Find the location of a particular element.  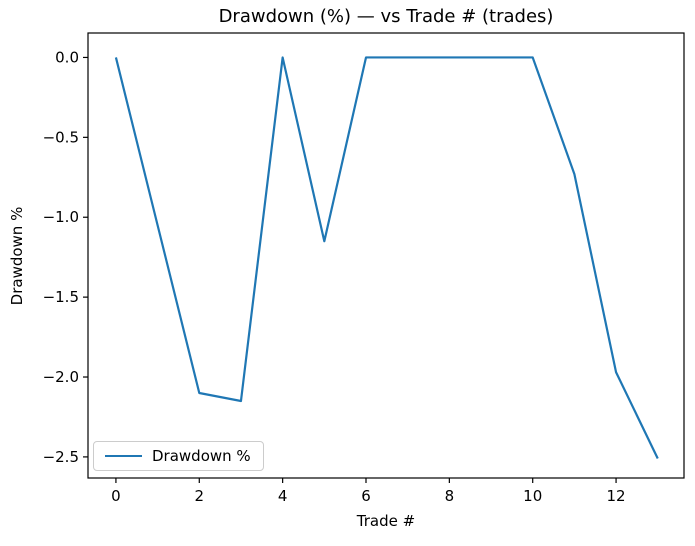

x-axis-label: Trade # is located at coordinates (386, 521).